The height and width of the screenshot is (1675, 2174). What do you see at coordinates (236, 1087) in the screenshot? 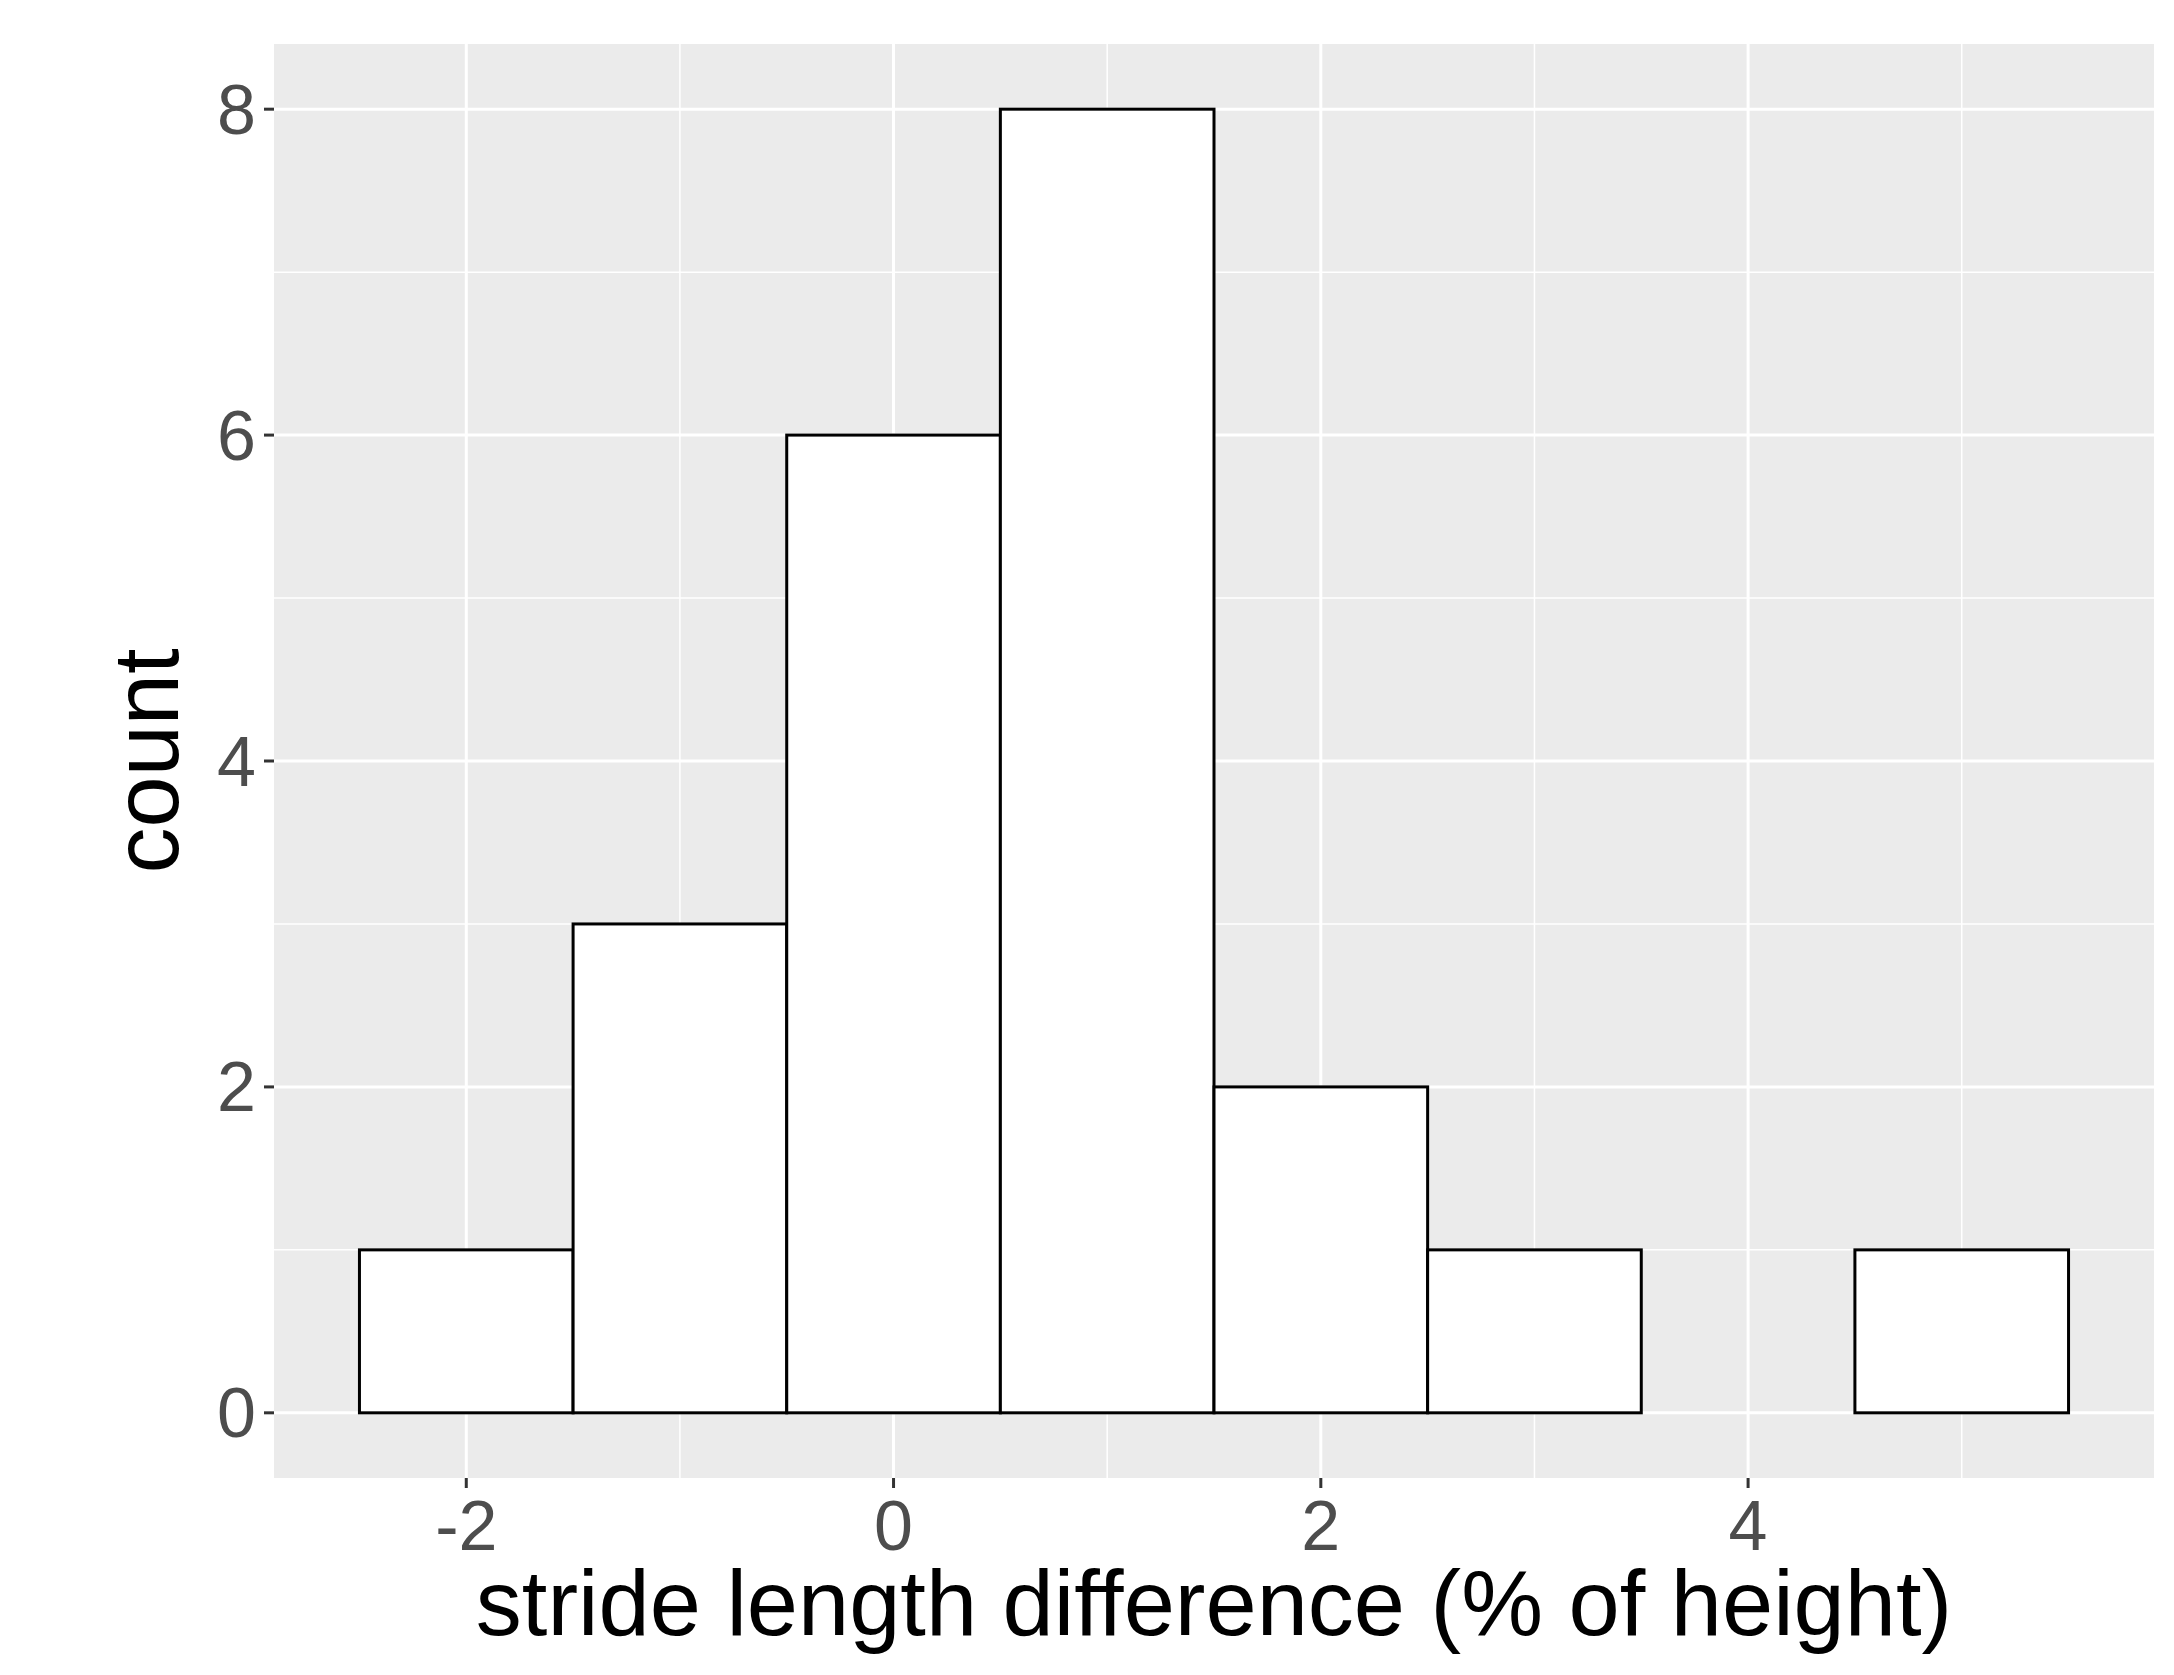
I see `y-tick-label: 2` at bounding box center [236, 1087].